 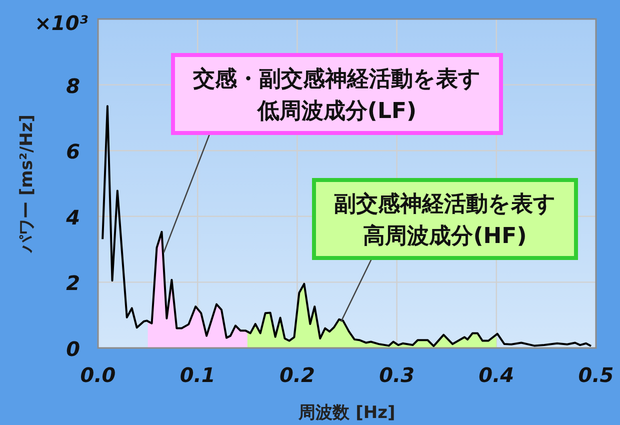 What do you see at coordinates (496, 375) in the screenshot?
I see `x-tick-label: 0.4` at bounding box center [496, 375].